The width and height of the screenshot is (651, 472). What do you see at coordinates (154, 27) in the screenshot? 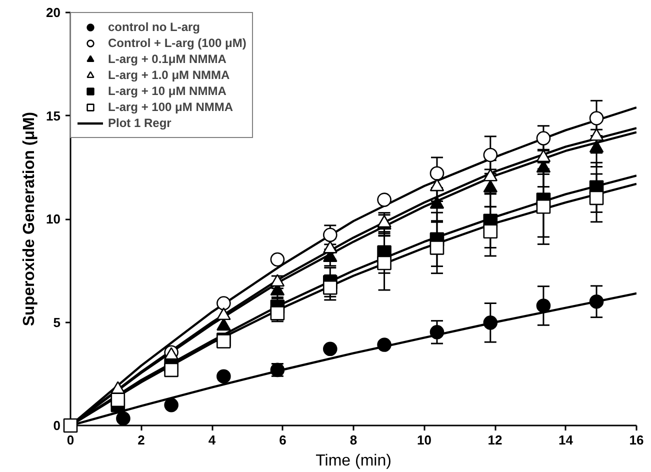
I see `legend-label: control no L-arg` at bounding box center [154, 27].